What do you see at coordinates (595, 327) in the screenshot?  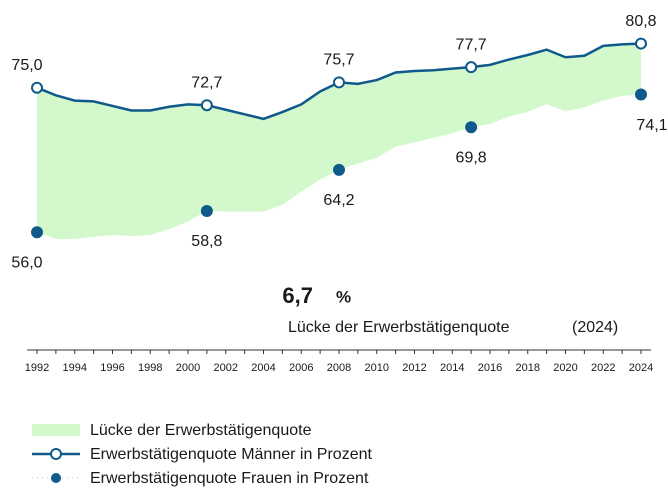 I see `annotation-year: (2024)` at bounding box center [595, 327].